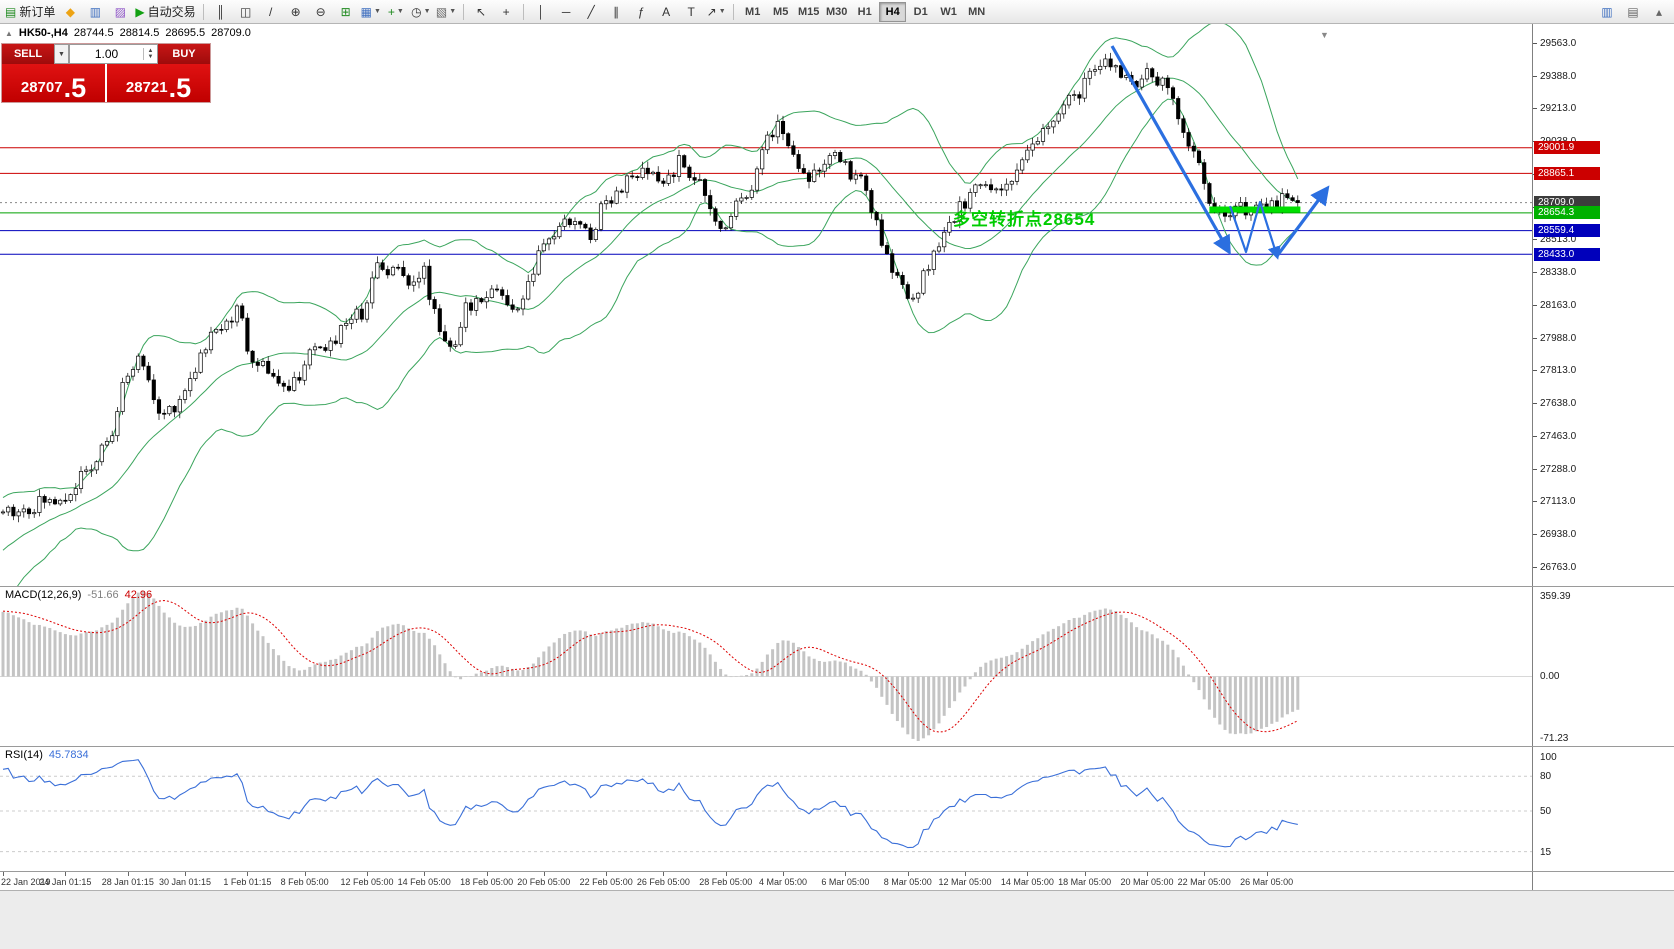 The height and width of the screenshot is (949, 1674). I want to click on buy-price-display: 28721 .5, so click(158, 83).